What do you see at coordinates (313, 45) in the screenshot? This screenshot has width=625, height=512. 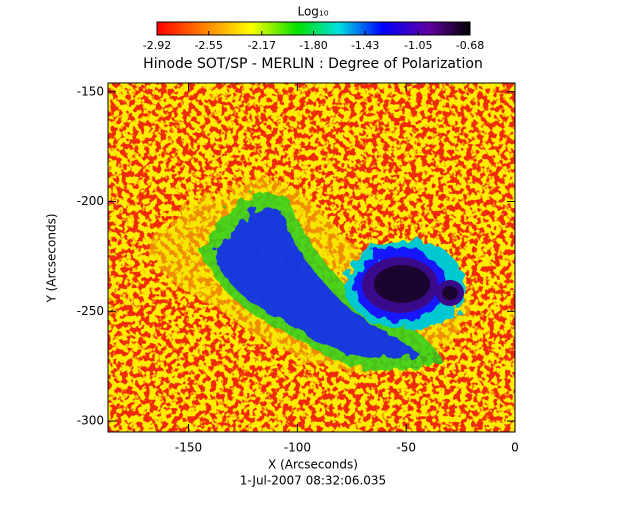 I see `colorbar-tick-label: -1.80` at bounding box center [313, 45].